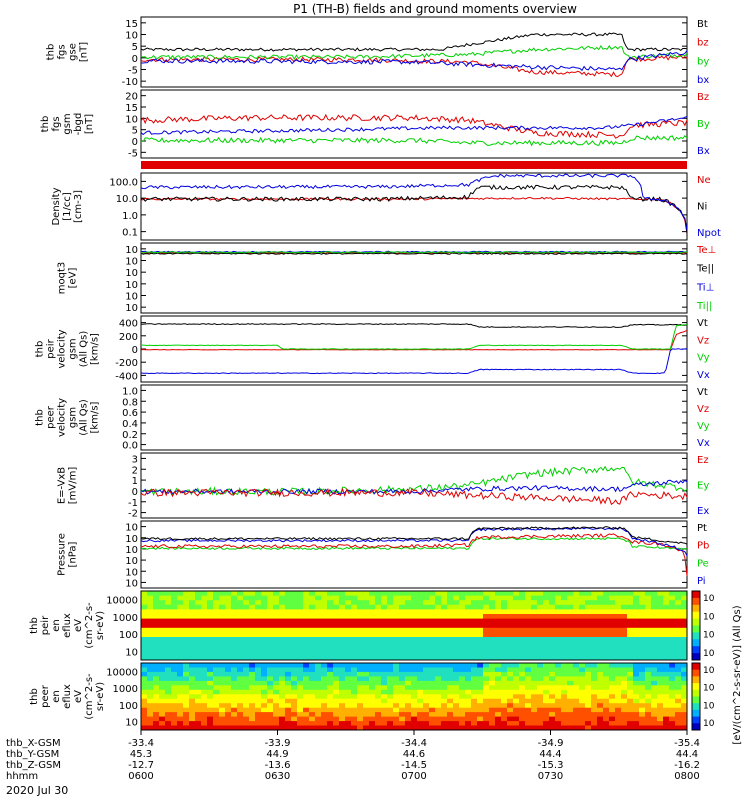  Describe the element at coordinates (133, 71) in the screenshot. I see `y-tick-label: -5` at that location.